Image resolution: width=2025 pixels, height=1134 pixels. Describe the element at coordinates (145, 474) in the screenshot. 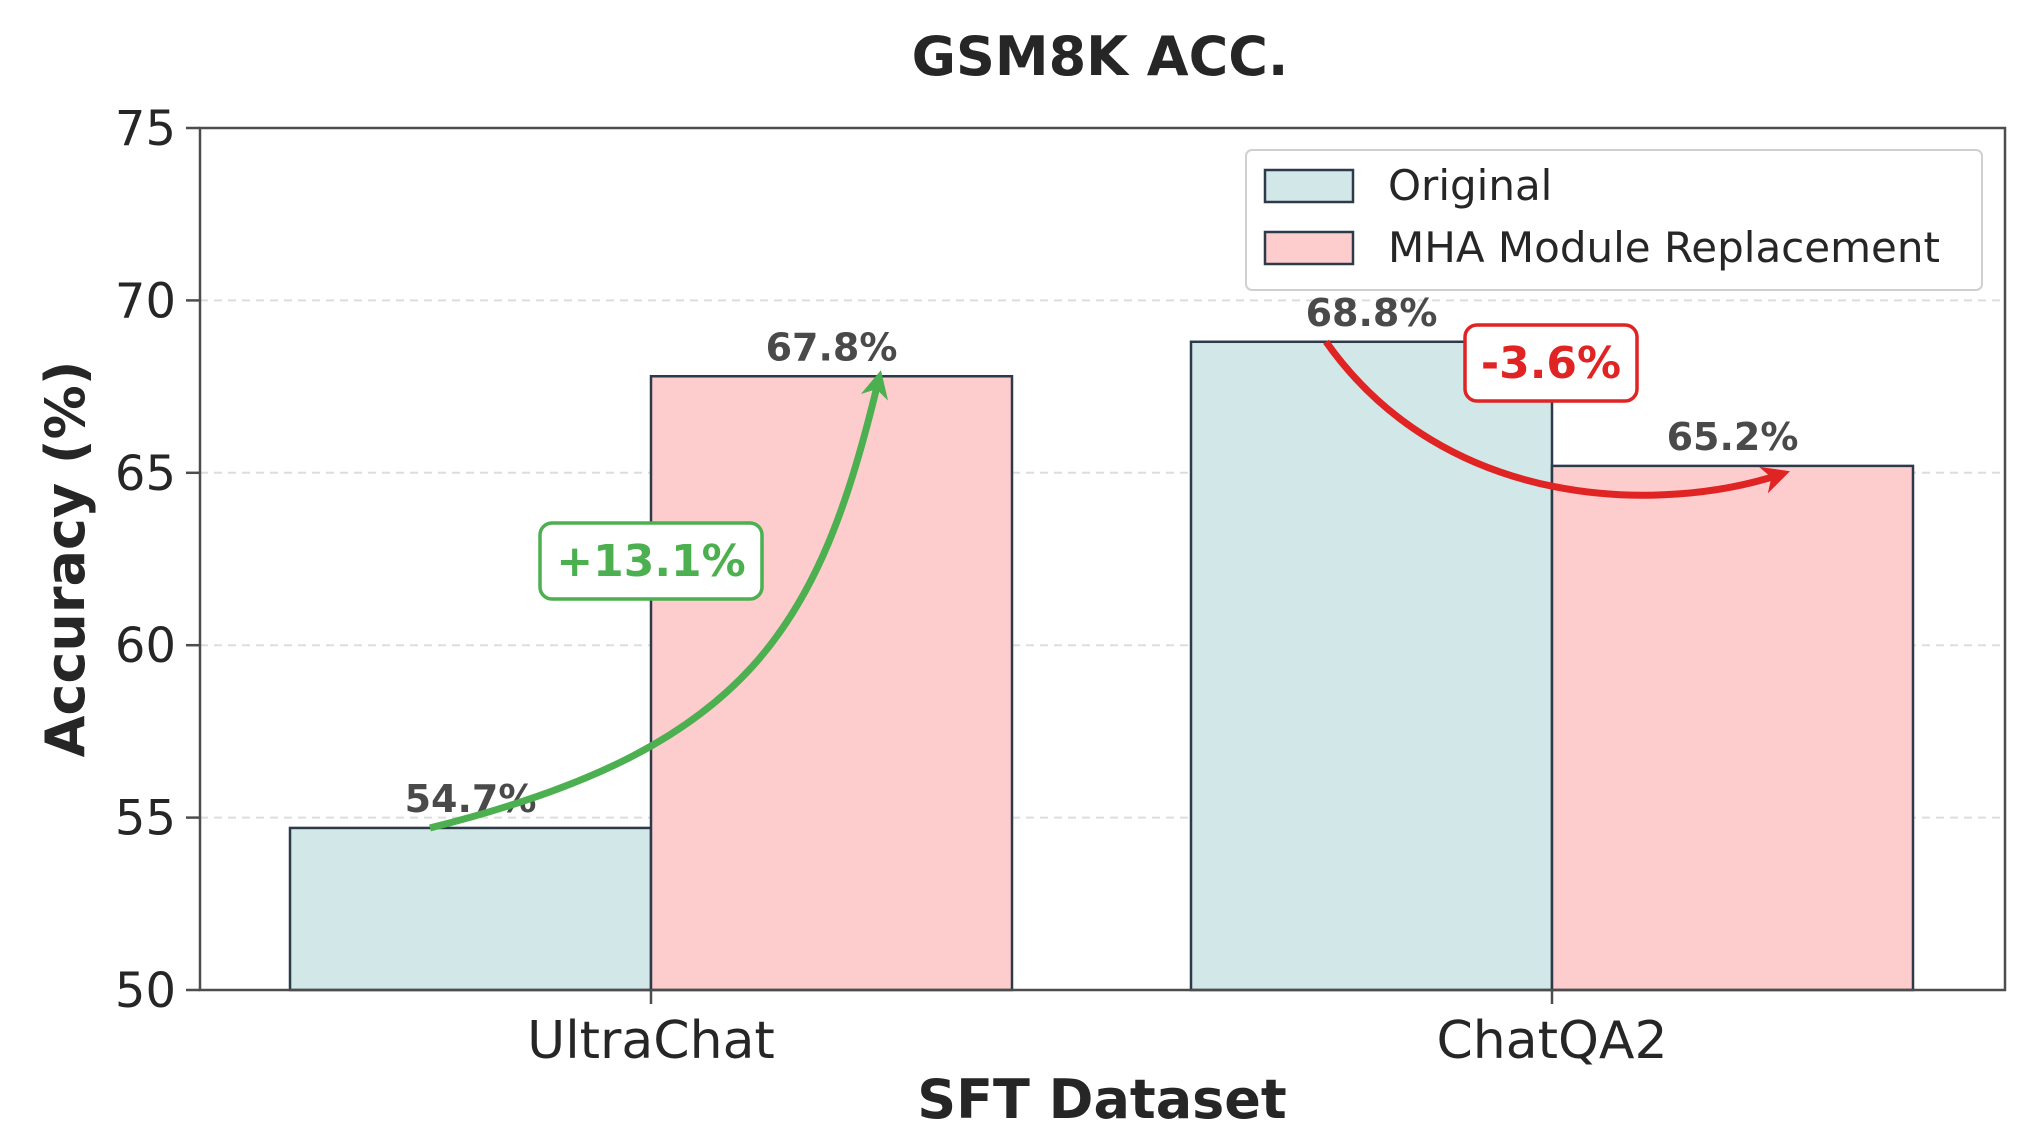

I see `y-tick-label: 65` at that location.